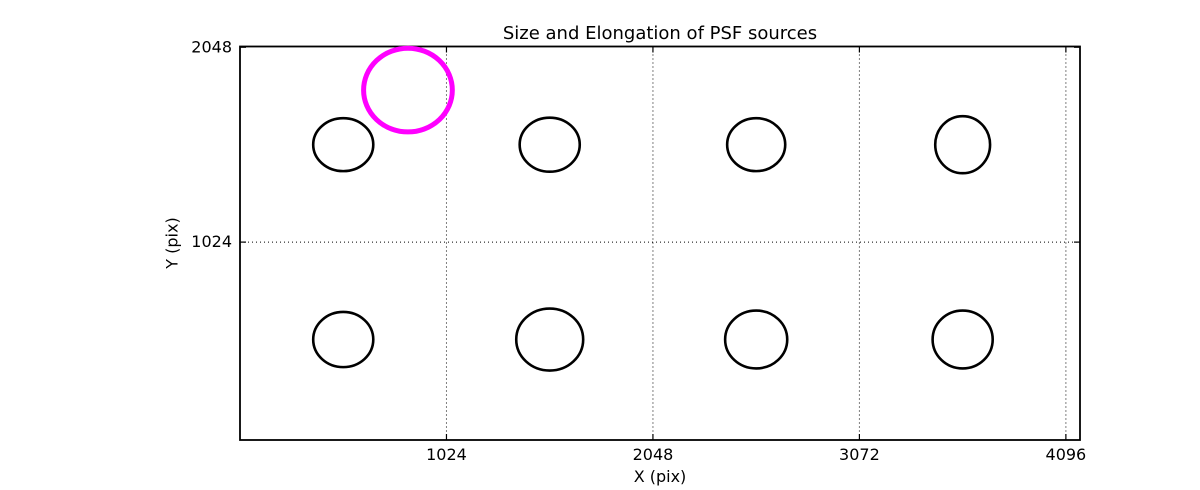  I want to click on y-tick-label: 2048, so click(211, 46).